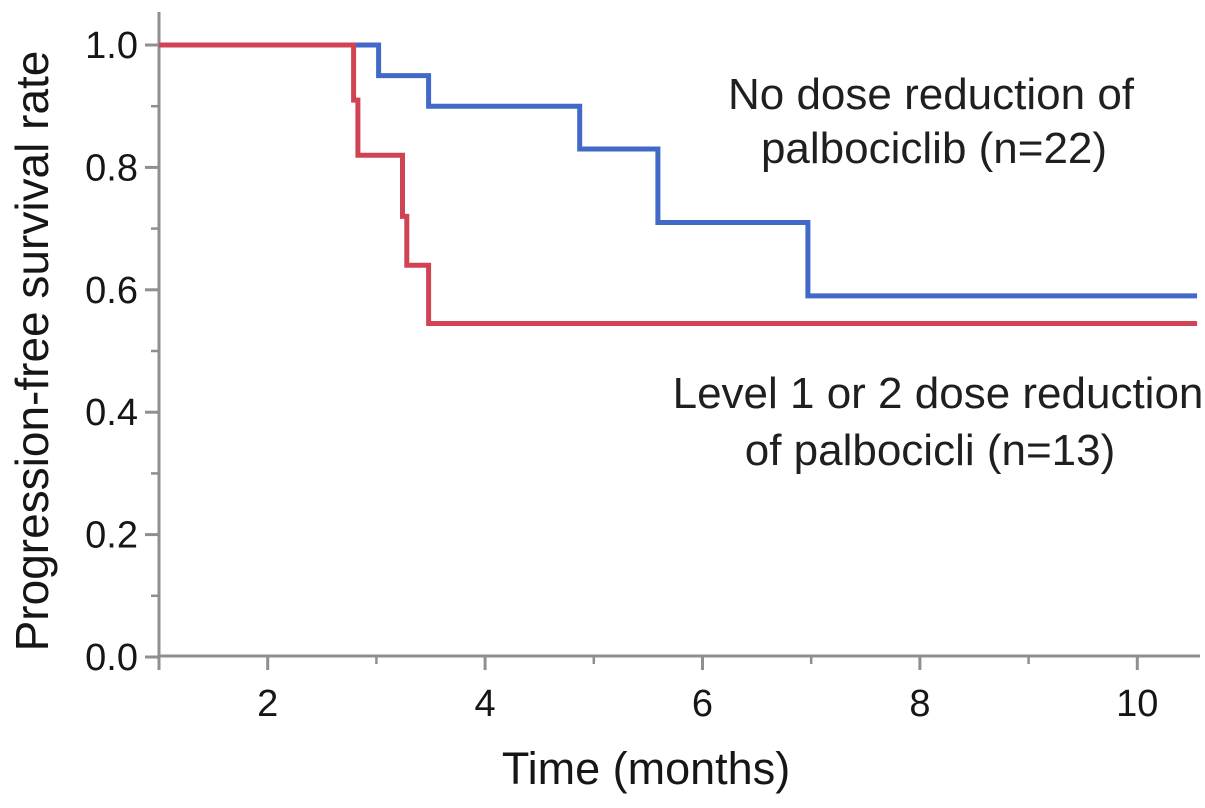 This screenshot has height=808, width=1205. Describe the element at coordinates (1137, 704) in the screenshot. I see `x-tick-label: 10` at that location.